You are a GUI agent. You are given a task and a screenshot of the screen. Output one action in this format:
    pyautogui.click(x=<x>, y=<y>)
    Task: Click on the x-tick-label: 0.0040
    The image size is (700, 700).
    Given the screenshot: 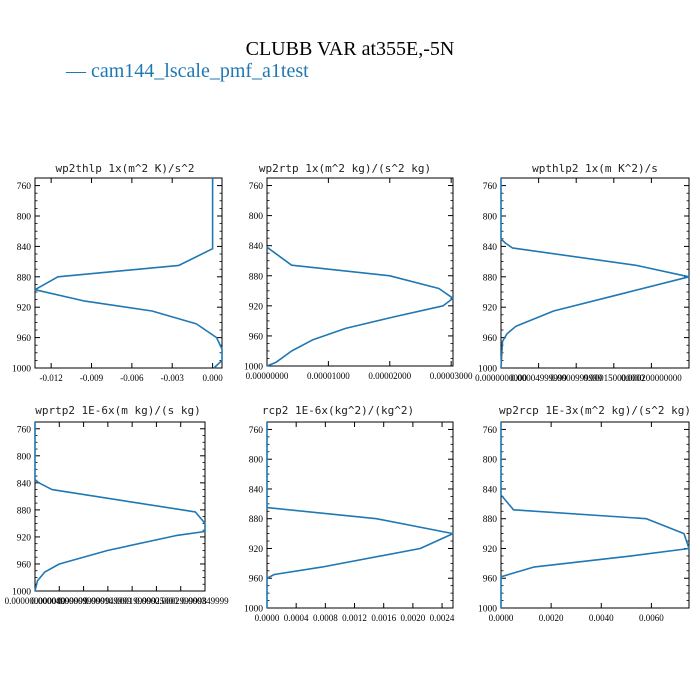 What is the action you would take?
    pyautogui.click(x=601, y=618)
    